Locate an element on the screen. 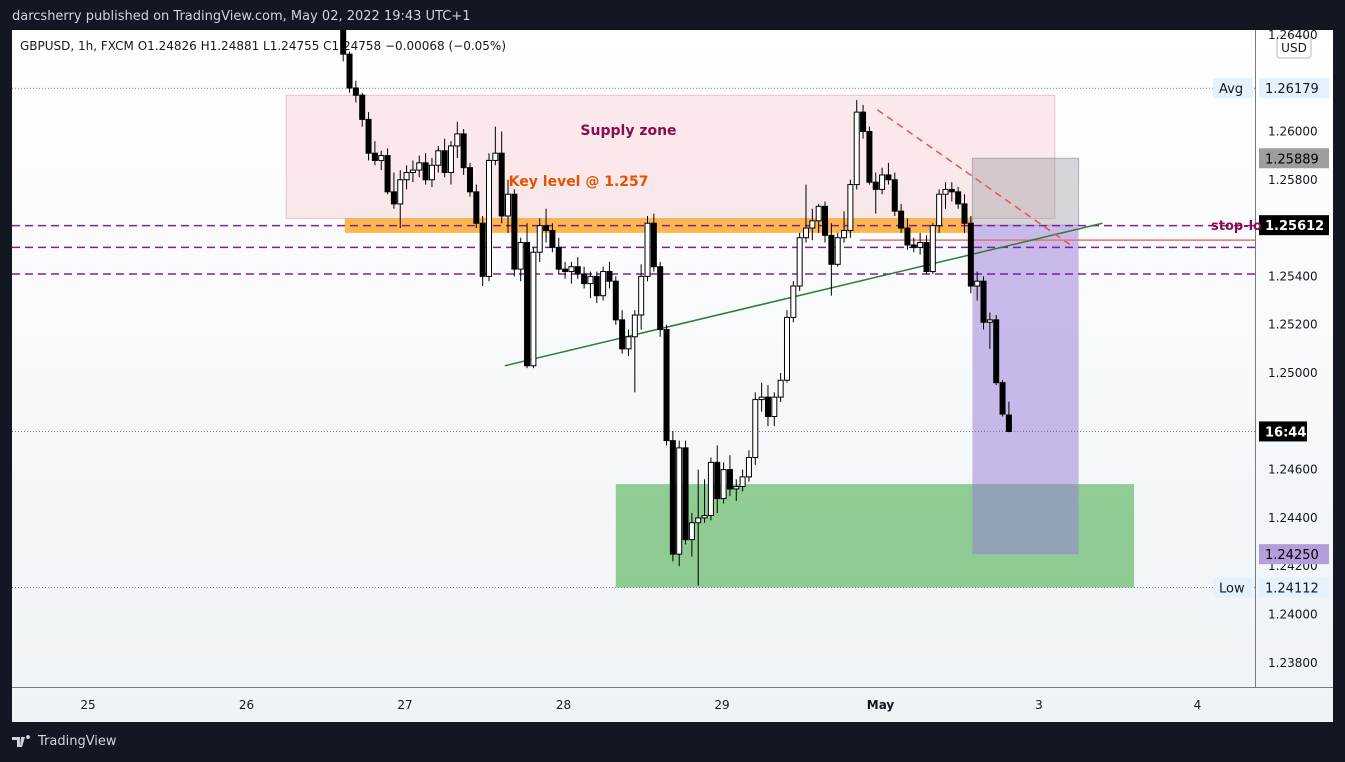 The image size is (1345, 762). downtrend-line is located at coordinates (975, 179).